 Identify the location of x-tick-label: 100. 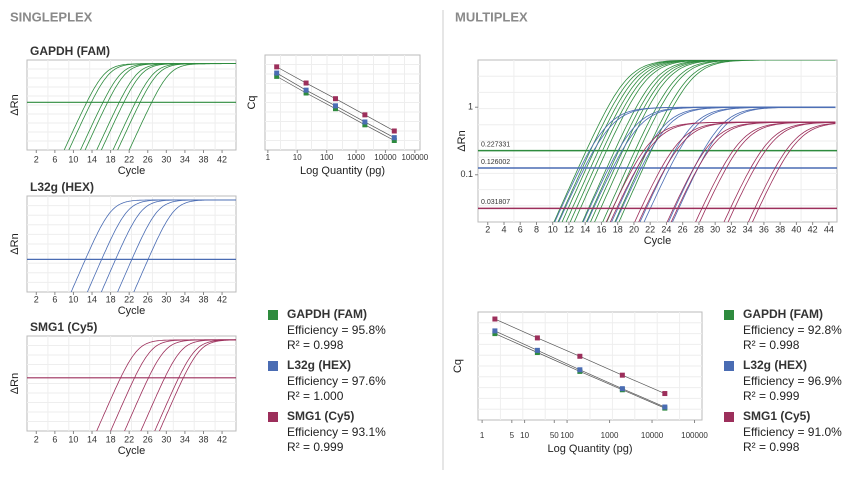
(567, 435).